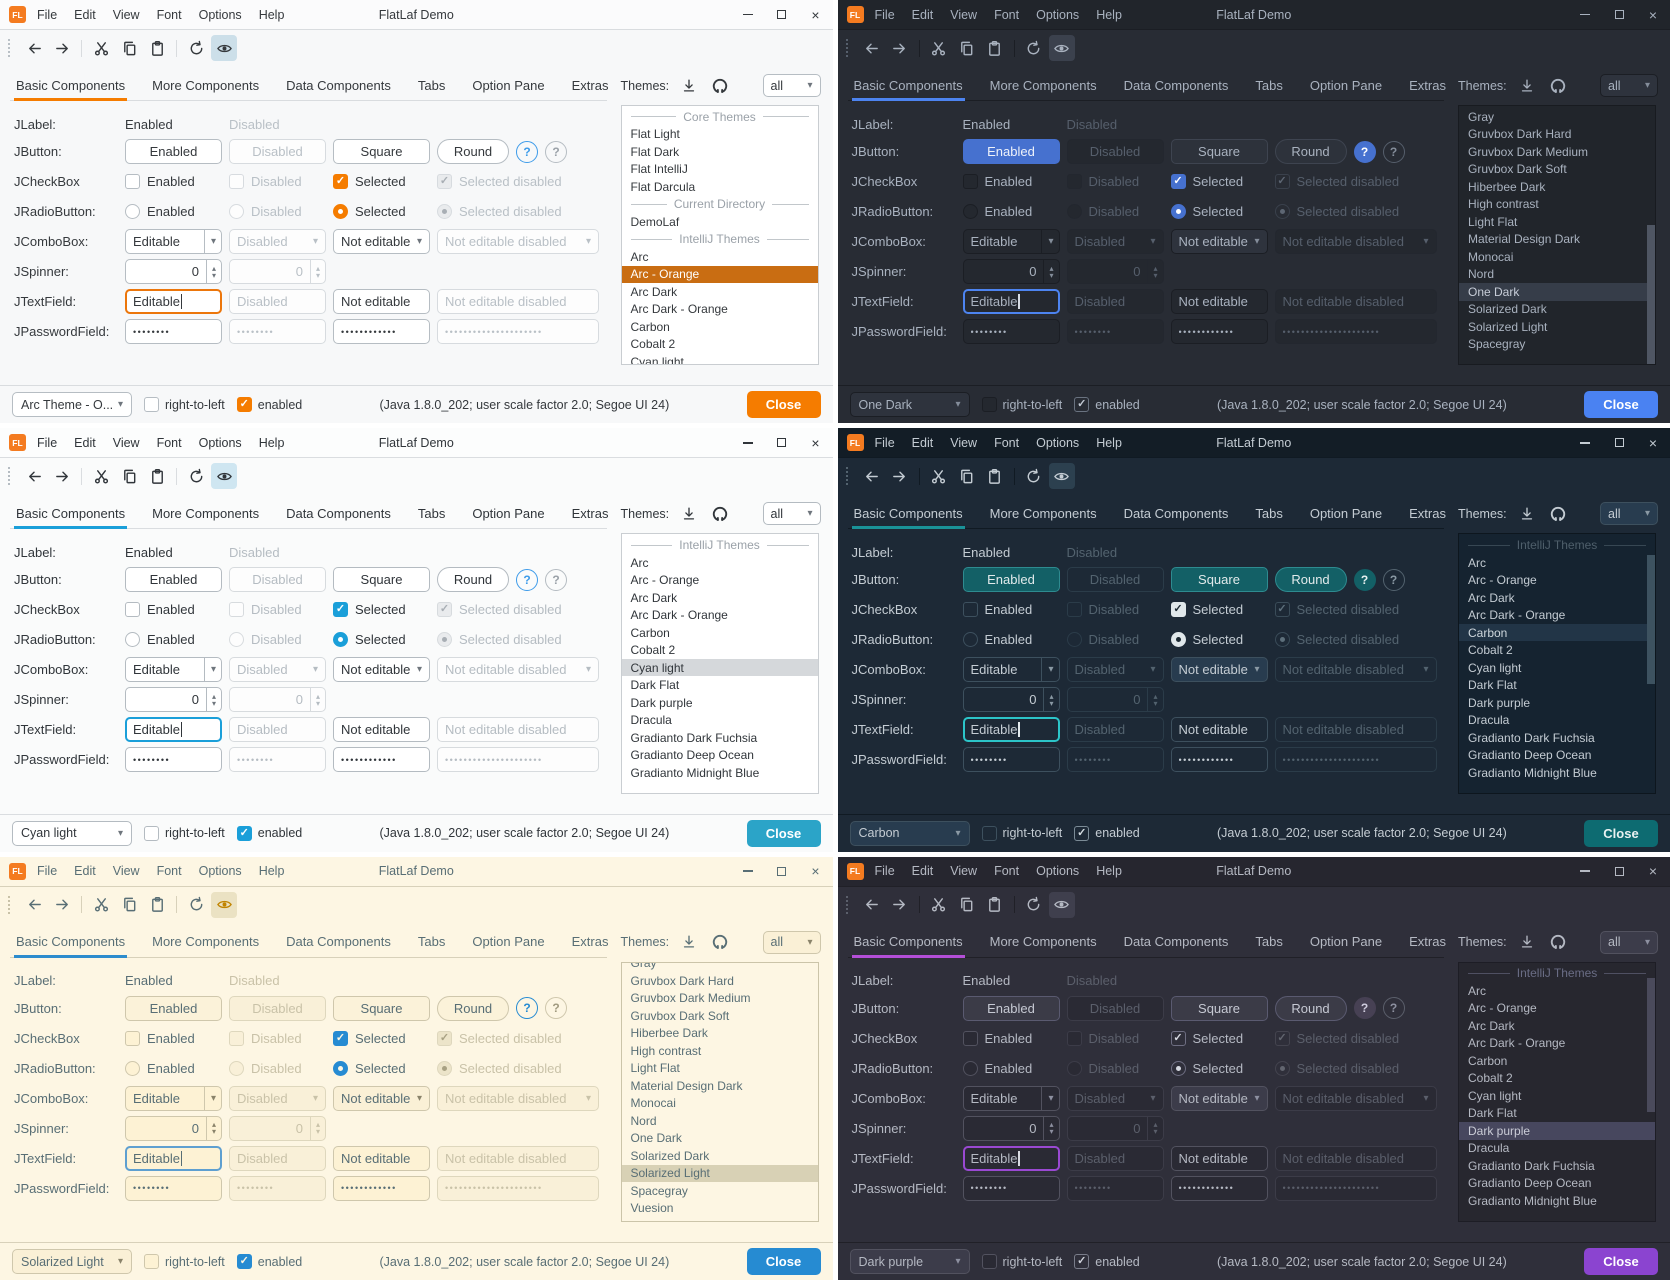  Describe the element at coordinates (277, 1038) in the screenshot. I see `jcheckbox-disabled: Disabled` at that location.